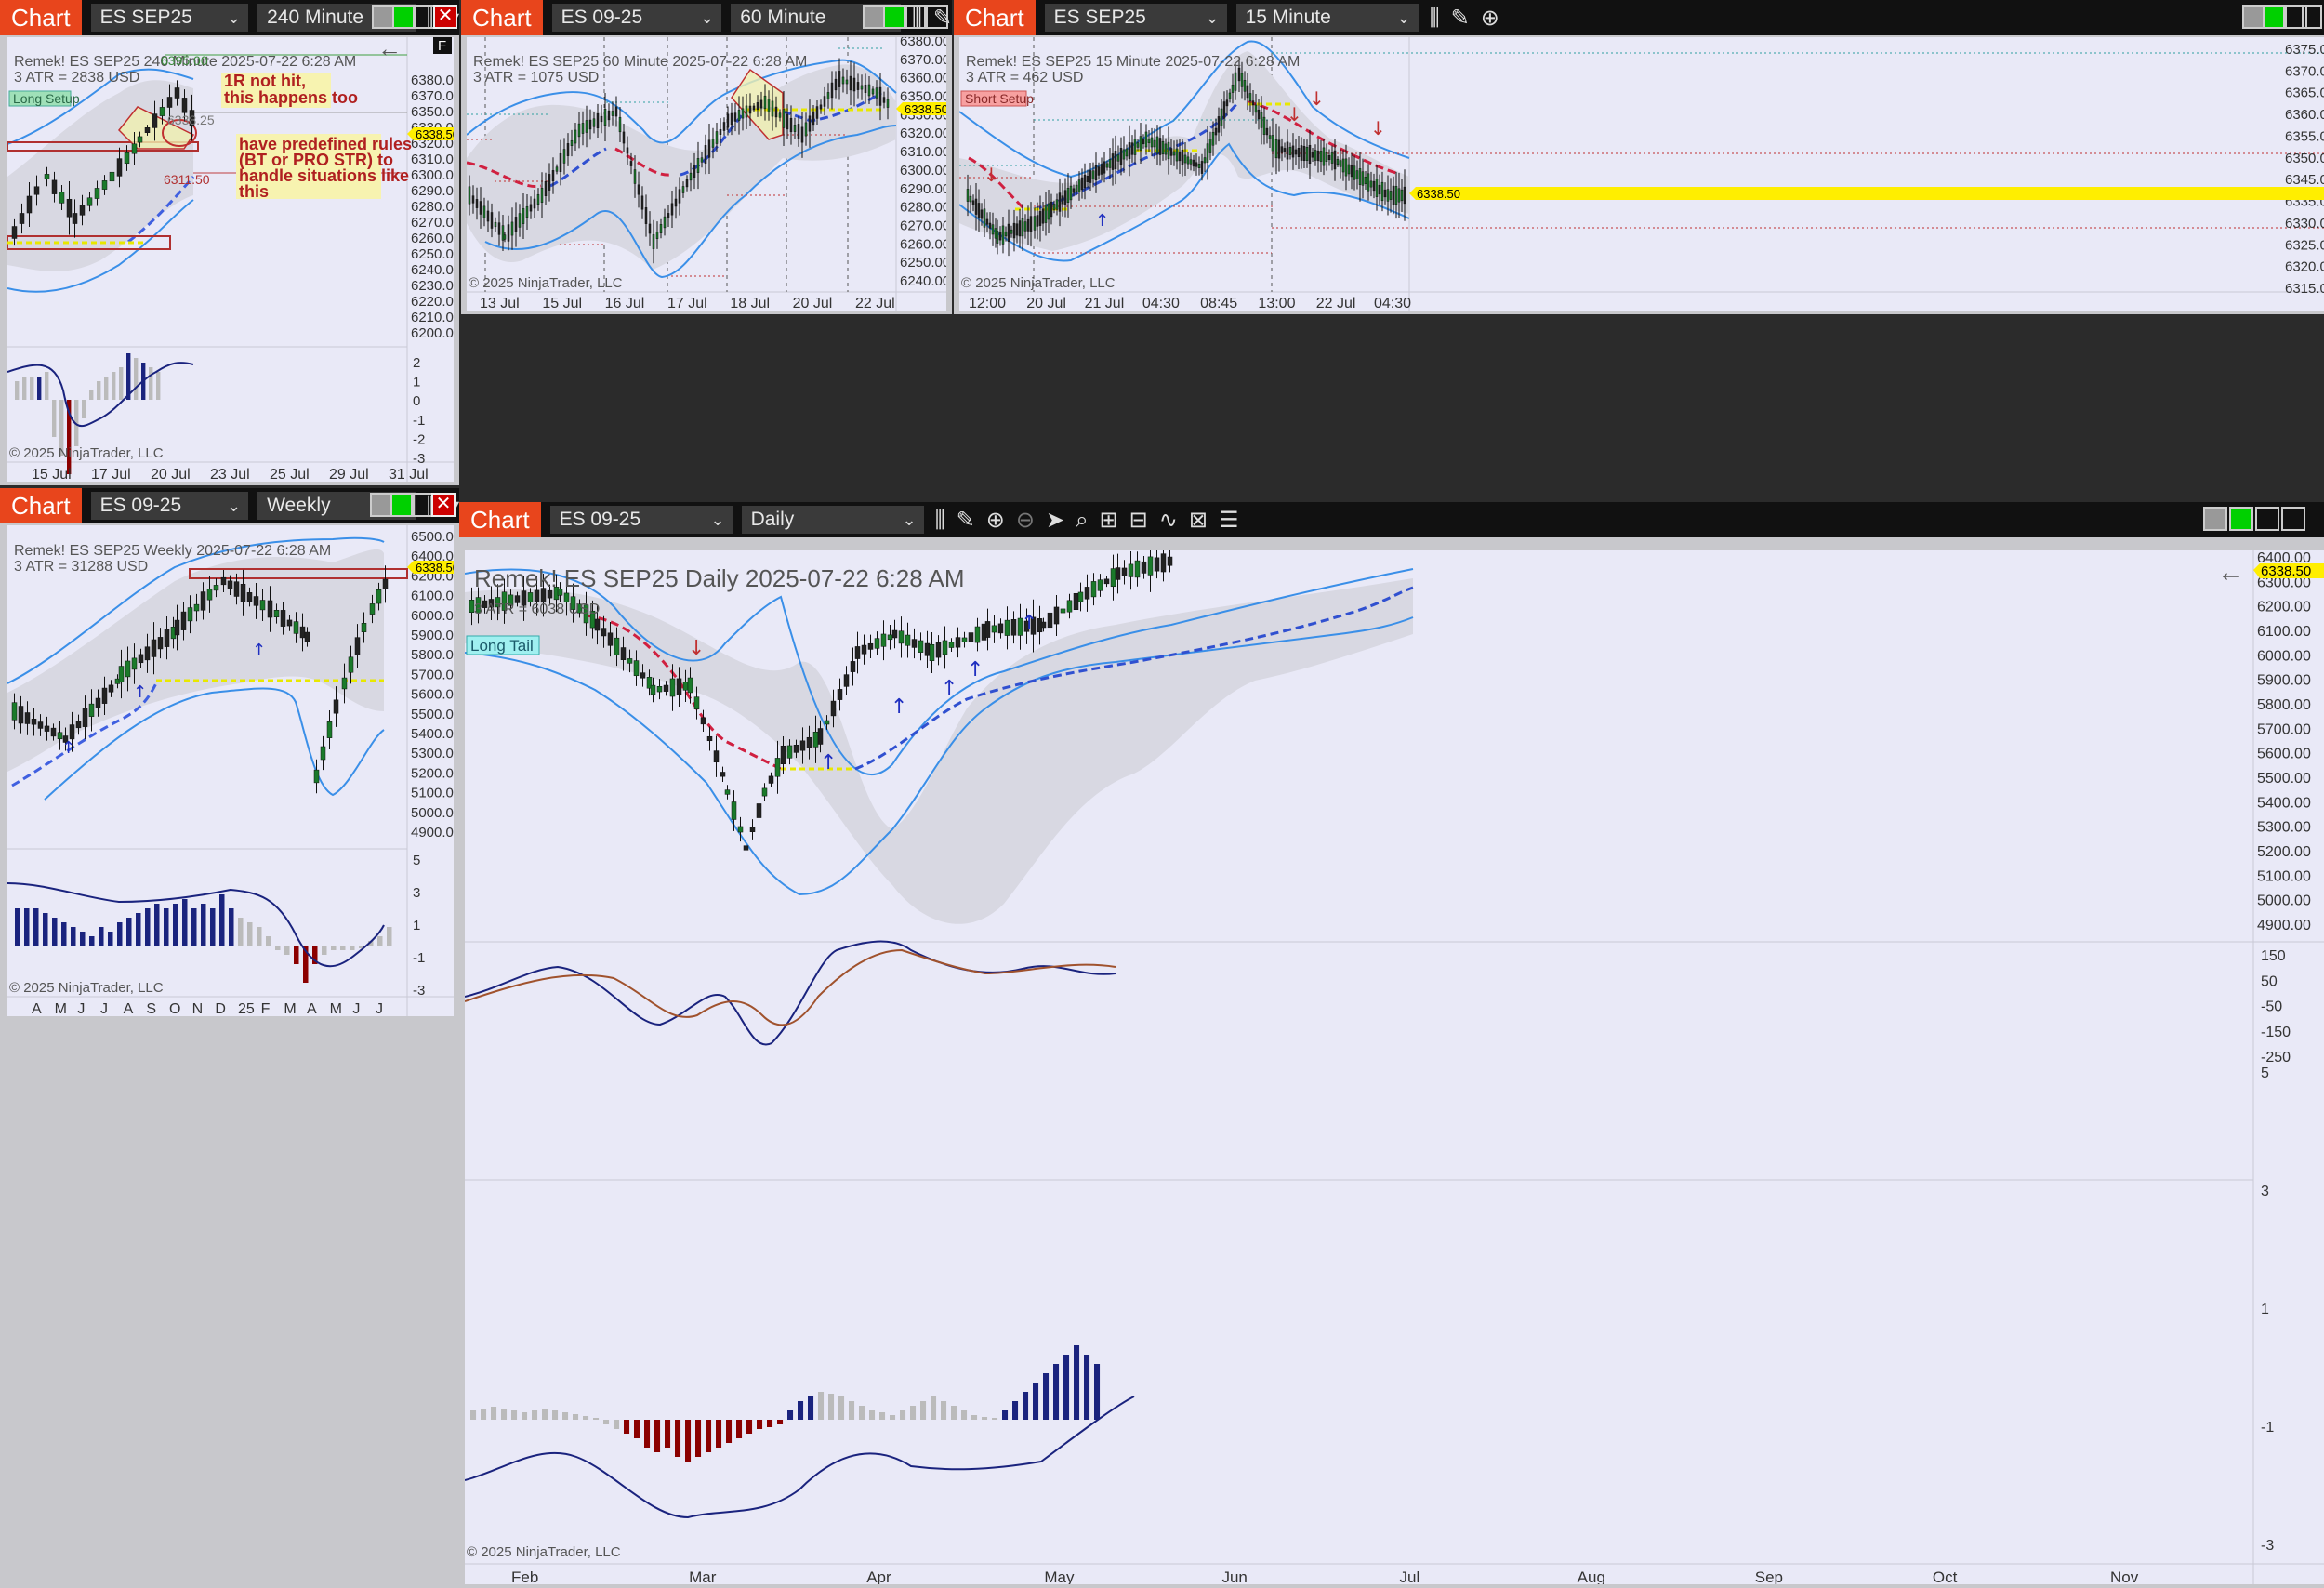 Image resolution: width=2324 pixels, height=1588 pixels. I want to click on indicators-icon: ⊟, so click(1138, 520).